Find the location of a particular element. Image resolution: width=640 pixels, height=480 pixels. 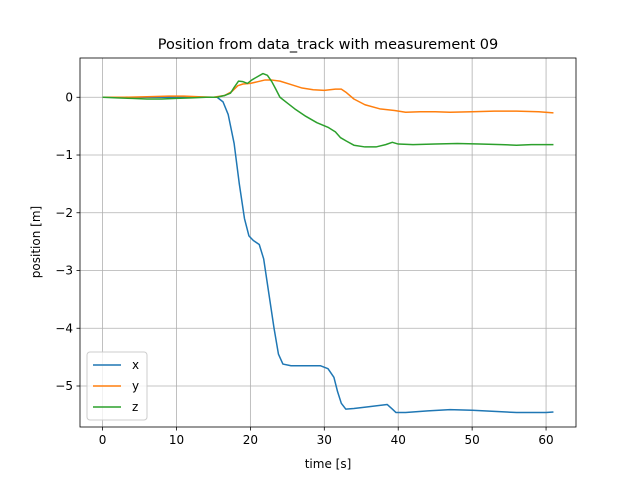

x-tick-label: 40 is located at coordinates (398, 440).